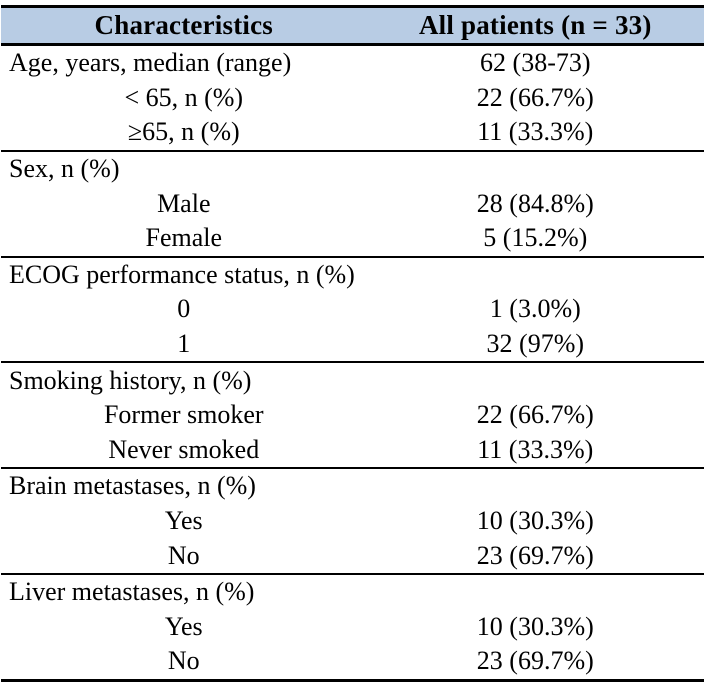 This screenshot has height=697, width=705. Describe the element at coordinates (184, 203) in the screenshot. I see `row-label: Male` at that location.